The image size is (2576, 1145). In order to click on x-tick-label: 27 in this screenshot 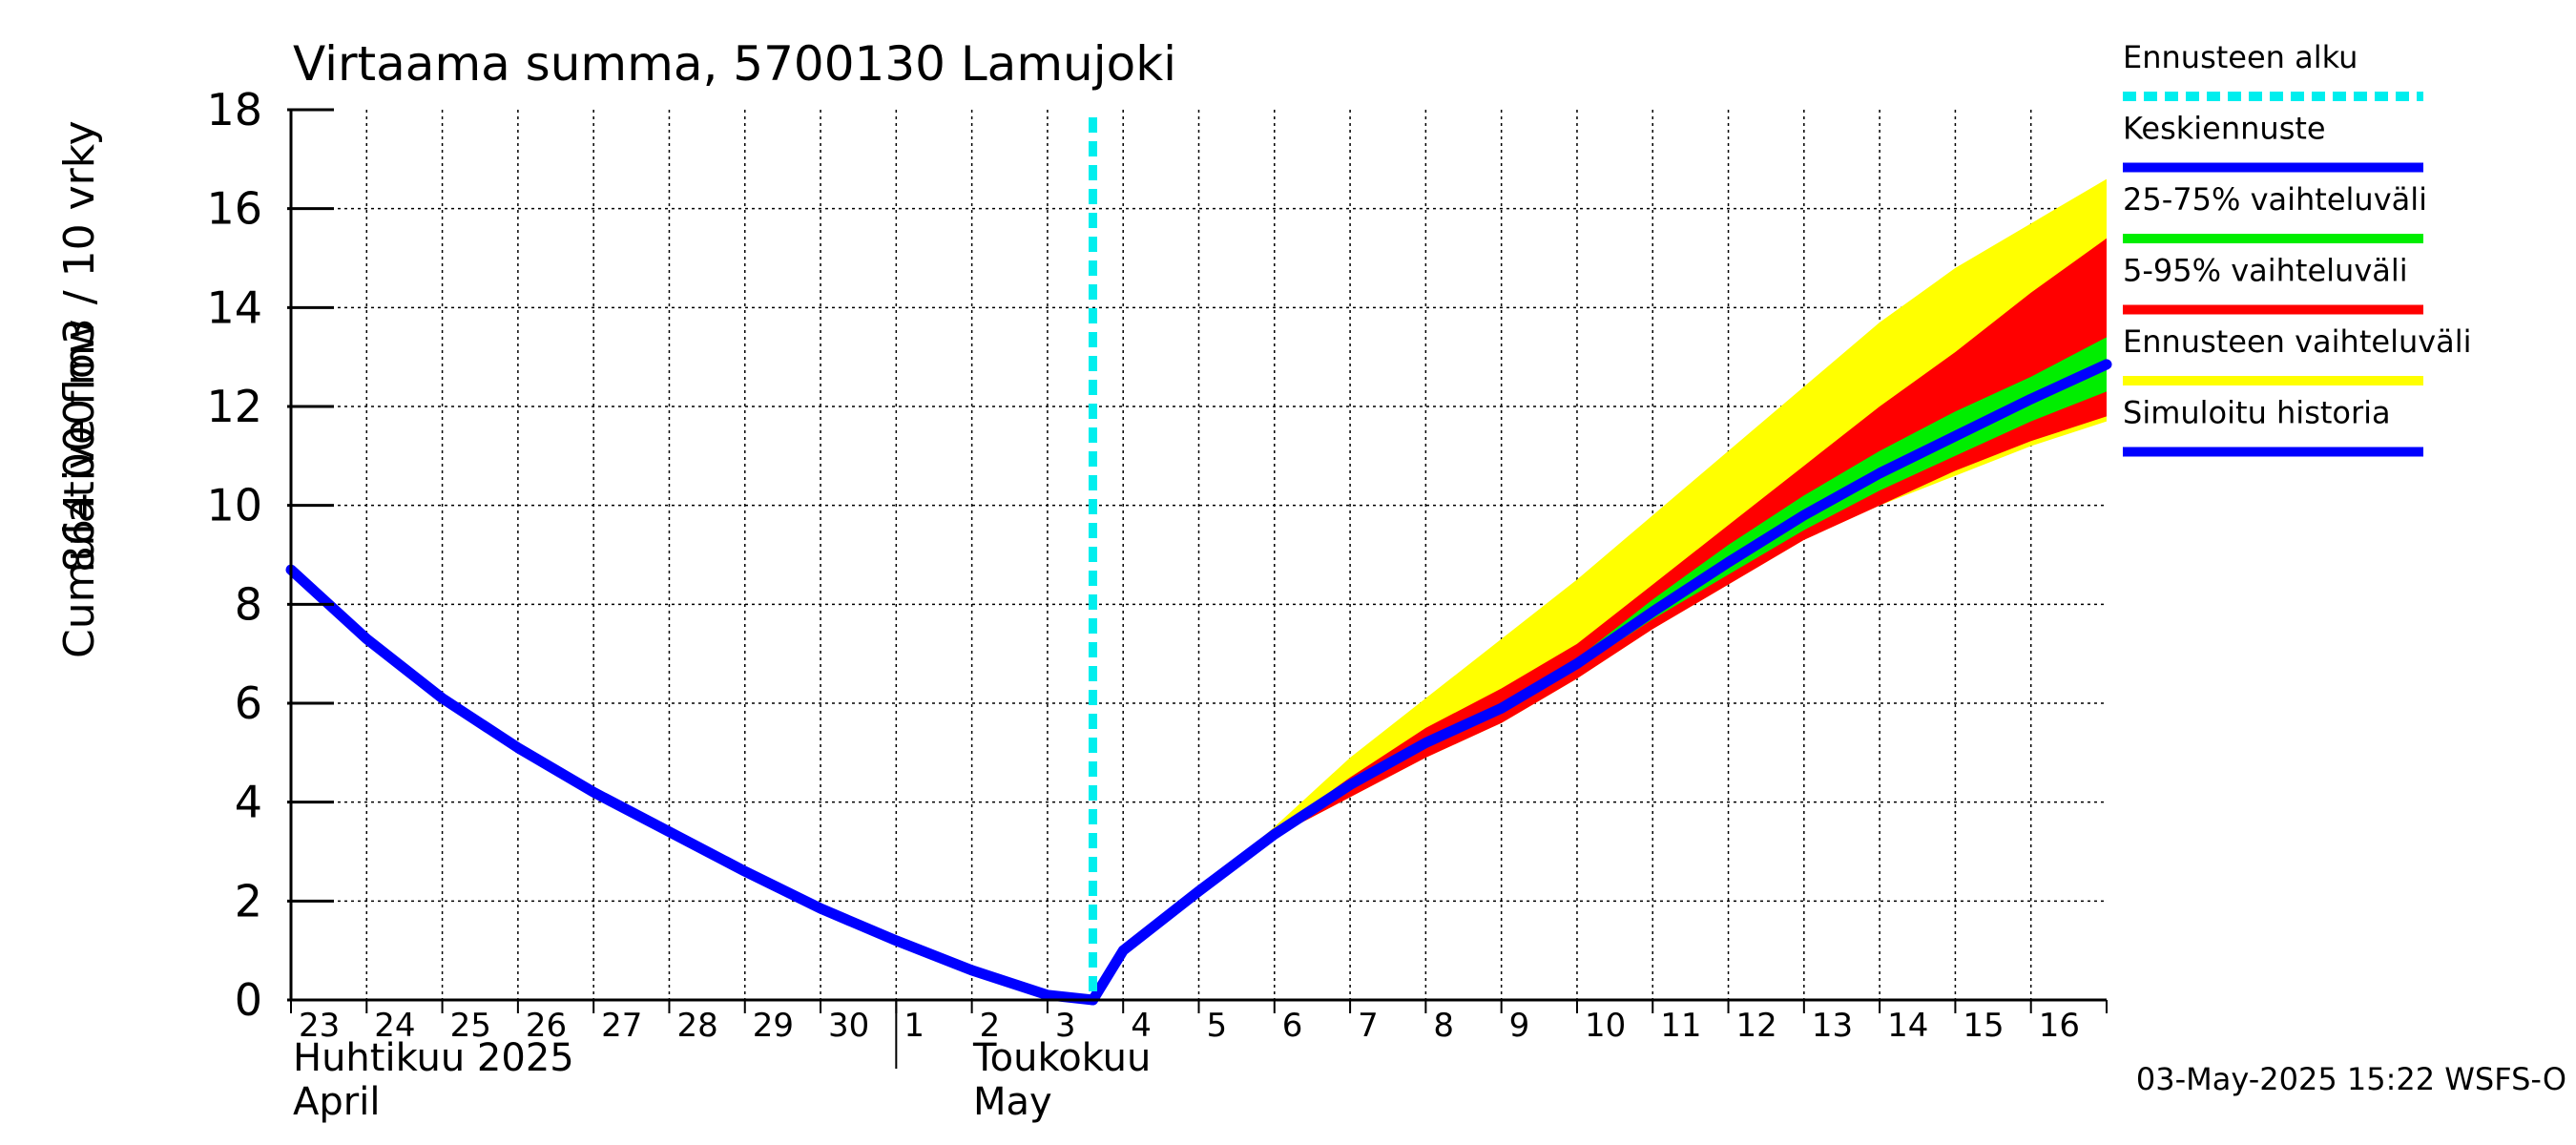, I will do `click(621, 1026)`.